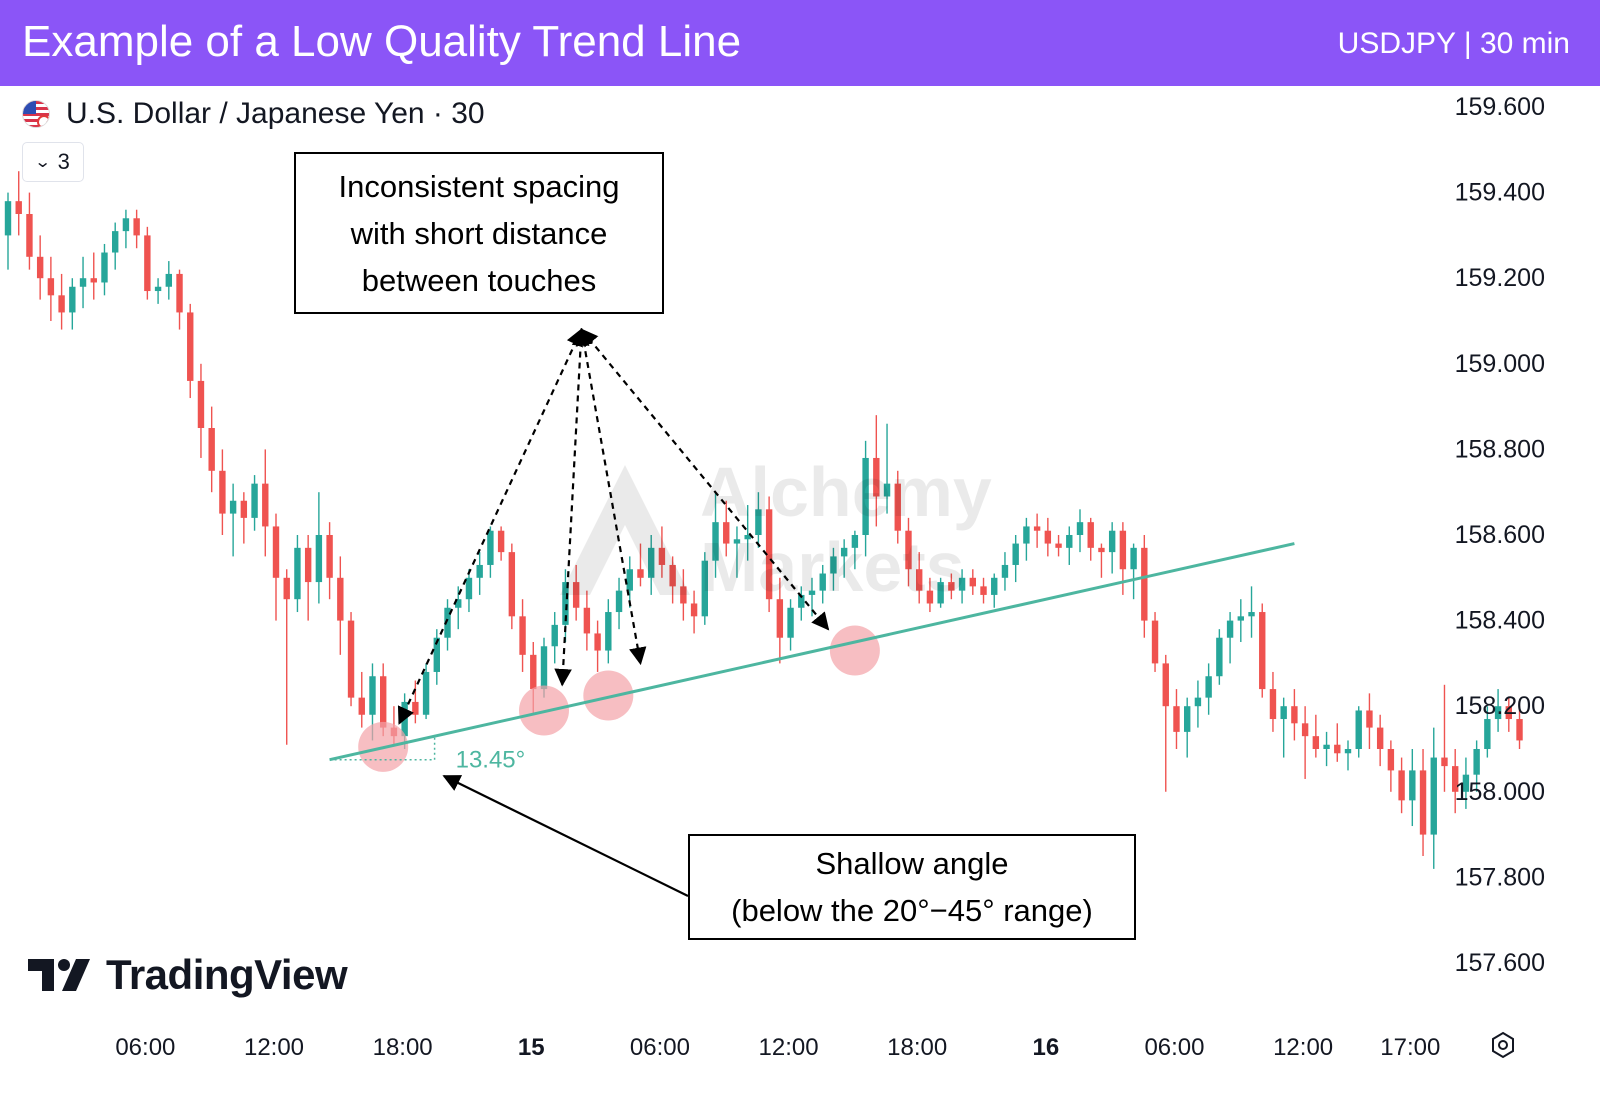  I want to click on time-tick-label: 18:00, so click(403, 1047).